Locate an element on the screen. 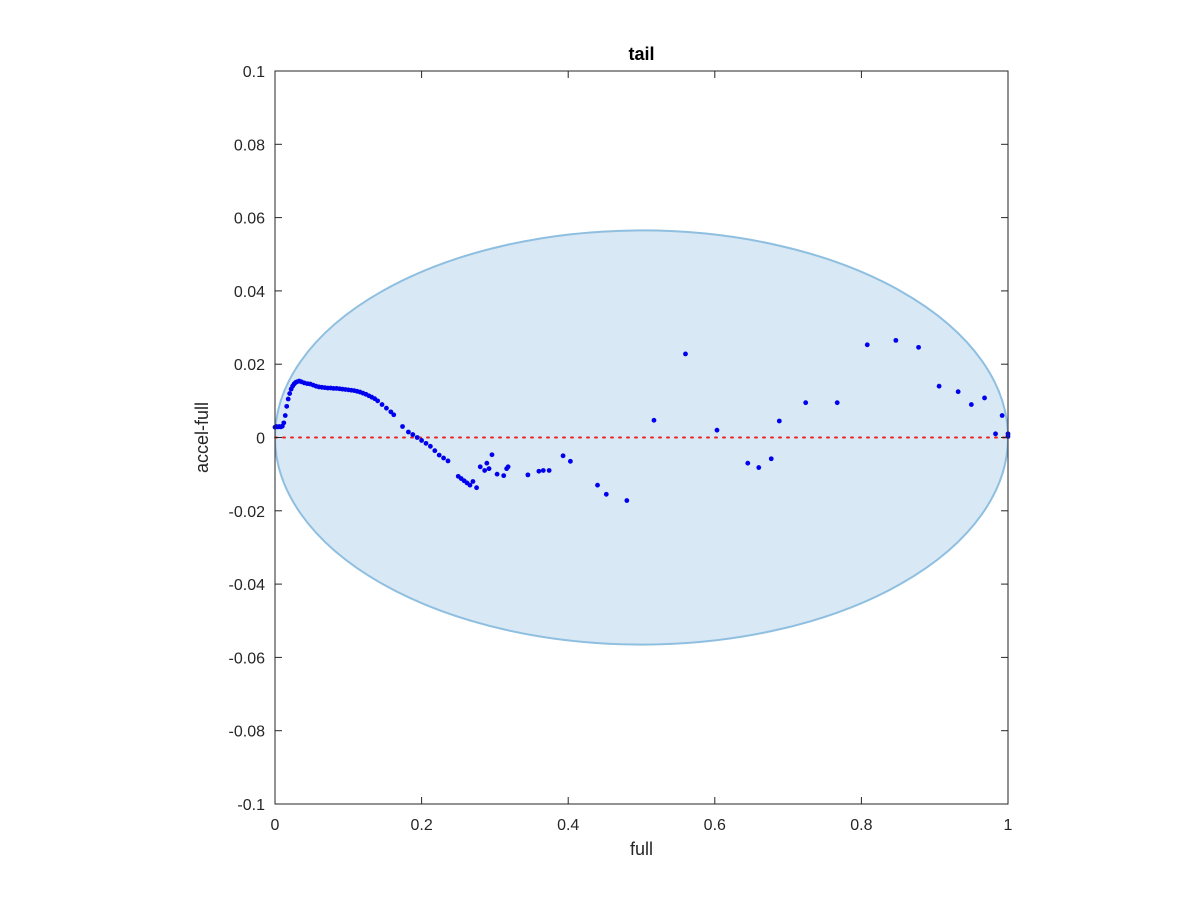 The width and height of the screenshot is (1200, 900). y-tick-label: 0.04 is located at coordinates (249, 292).